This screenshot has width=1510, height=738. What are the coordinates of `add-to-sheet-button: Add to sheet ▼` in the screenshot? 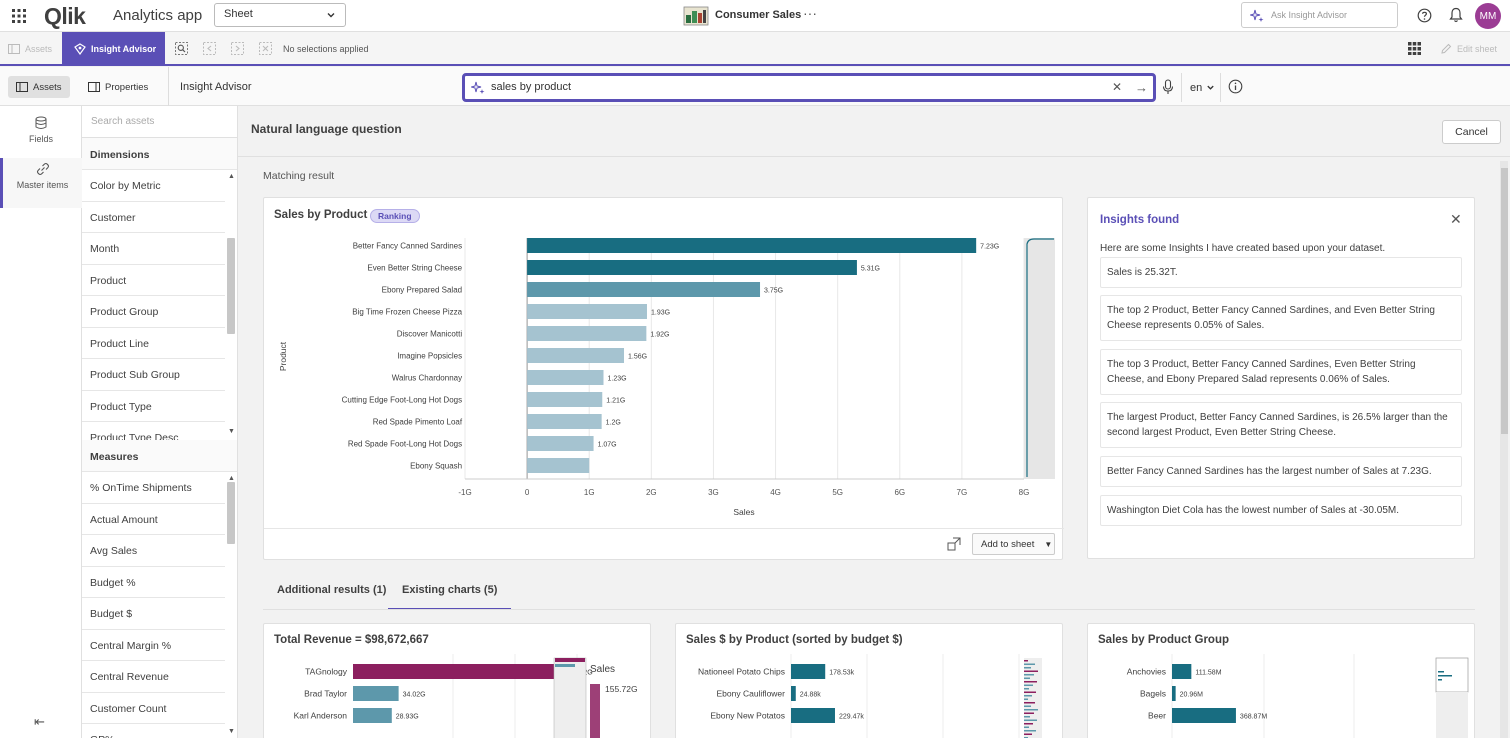 It's located at (1013, 544).